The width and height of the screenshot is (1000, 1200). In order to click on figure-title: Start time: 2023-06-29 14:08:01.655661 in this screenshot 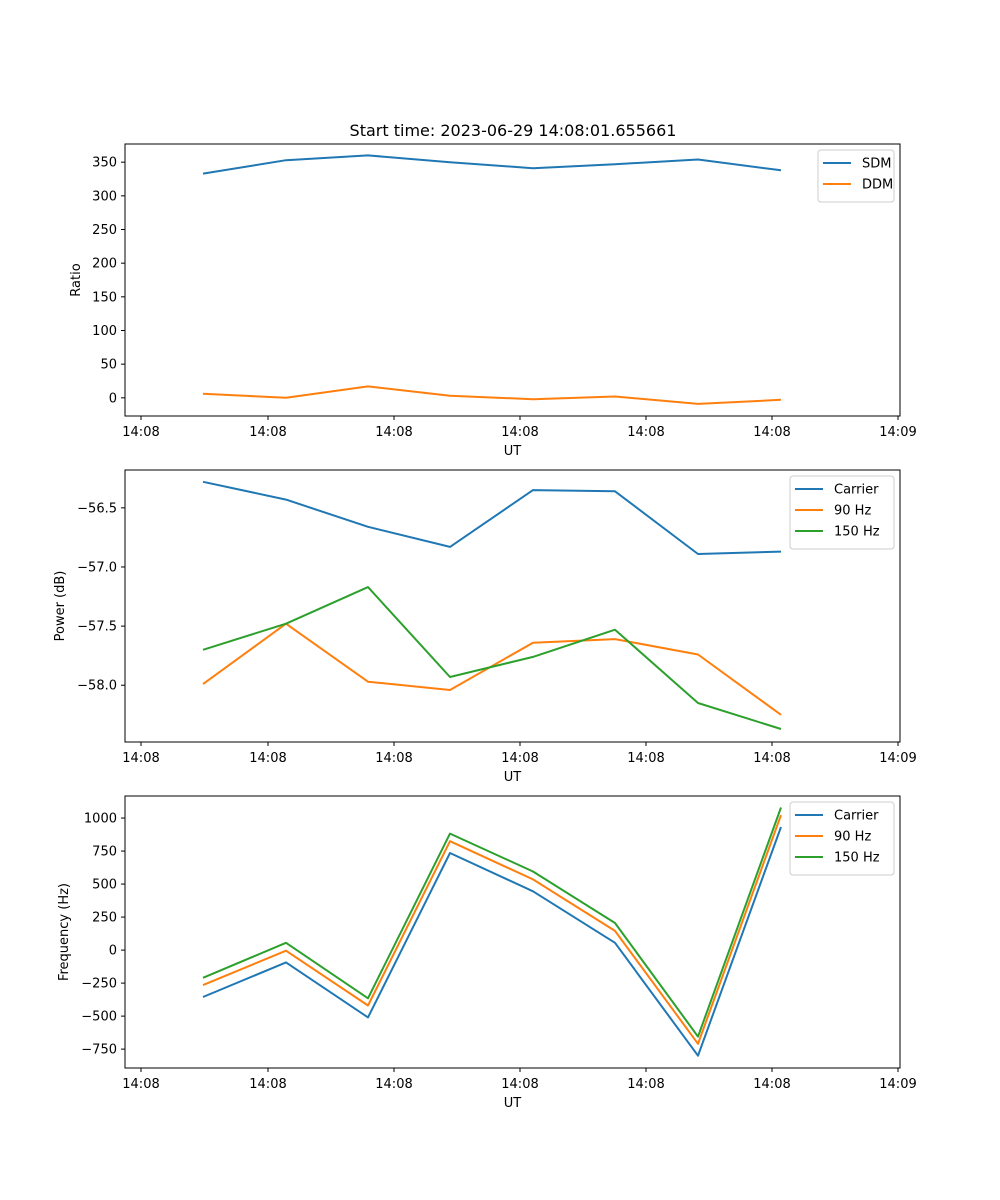, I will do `click(513, 130)`.